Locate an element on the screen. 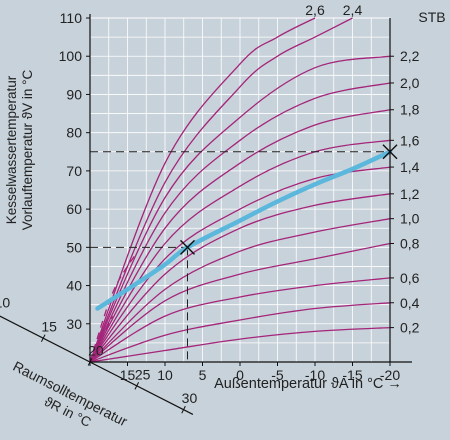 This screenshot has width=450, height=440. slope-tick-label-top: 2,4 is located at coordinates (353, 10).